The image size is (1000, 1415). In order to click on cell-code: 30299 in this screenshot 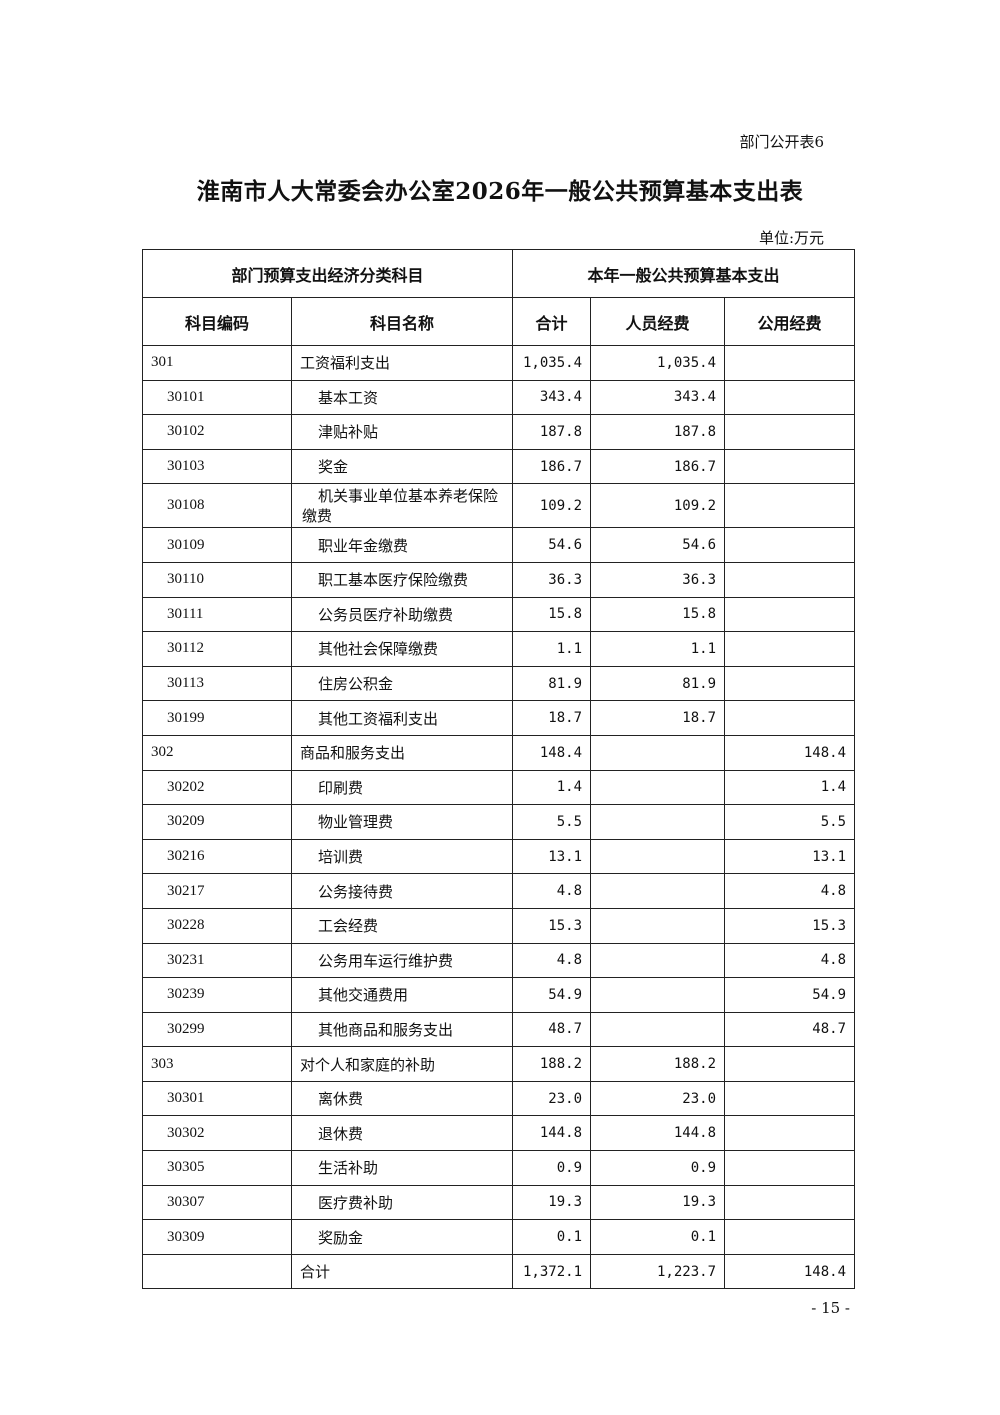, I will do `click(217, 1029)`.